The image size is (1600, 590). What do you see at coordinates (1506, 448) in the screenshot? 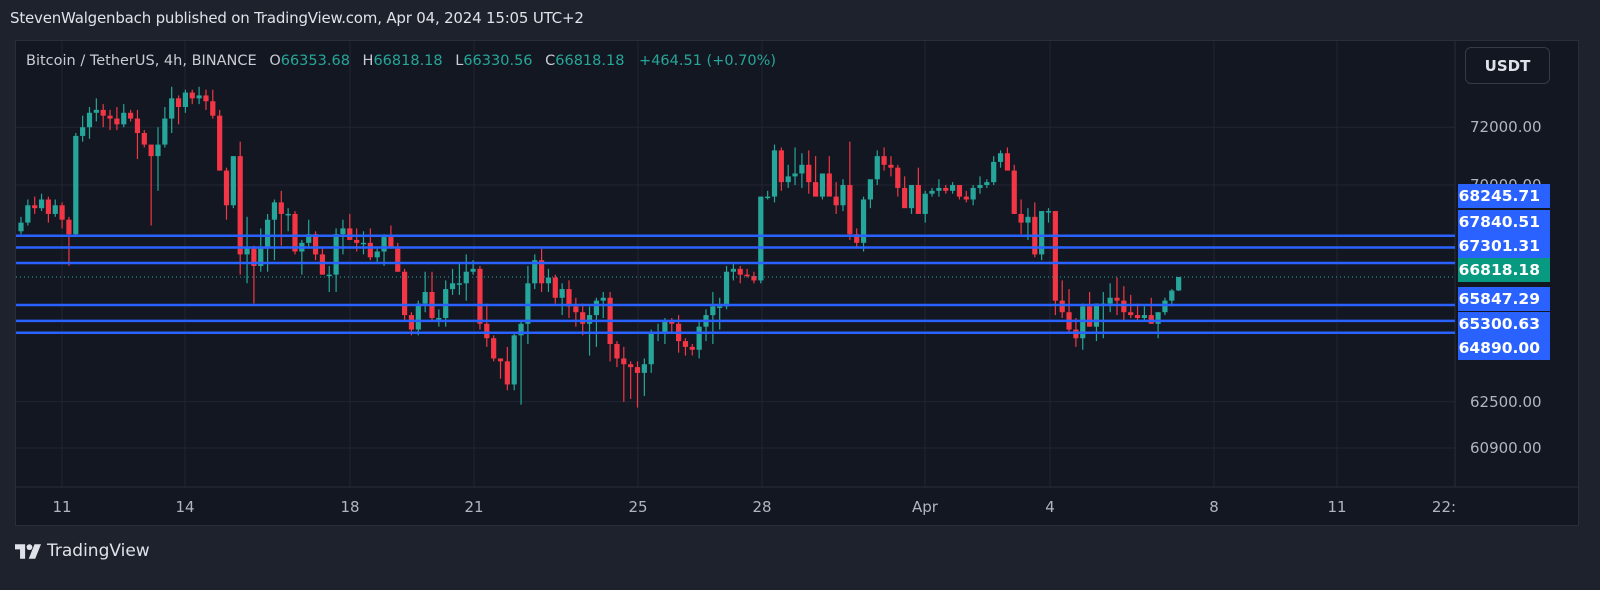
I see `price-tick: 60900.00` at bounding box center [1506, 448].